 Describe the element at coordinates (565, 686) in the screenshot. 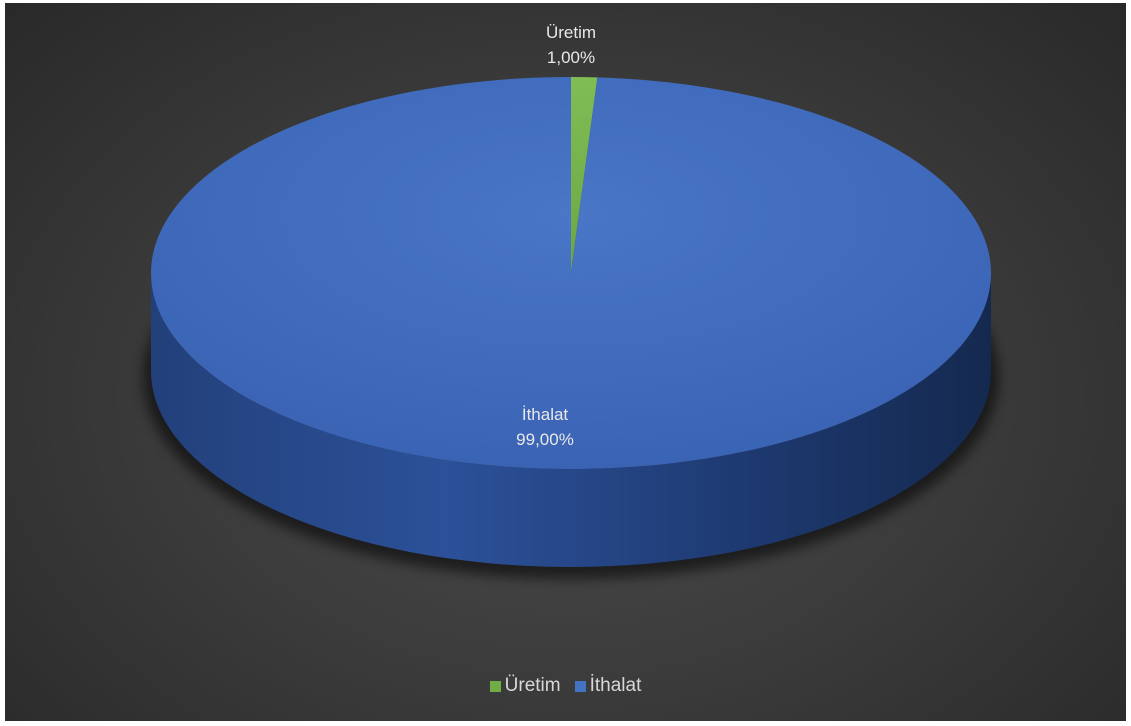

I see `legend: Üretim İthalat` at that location.